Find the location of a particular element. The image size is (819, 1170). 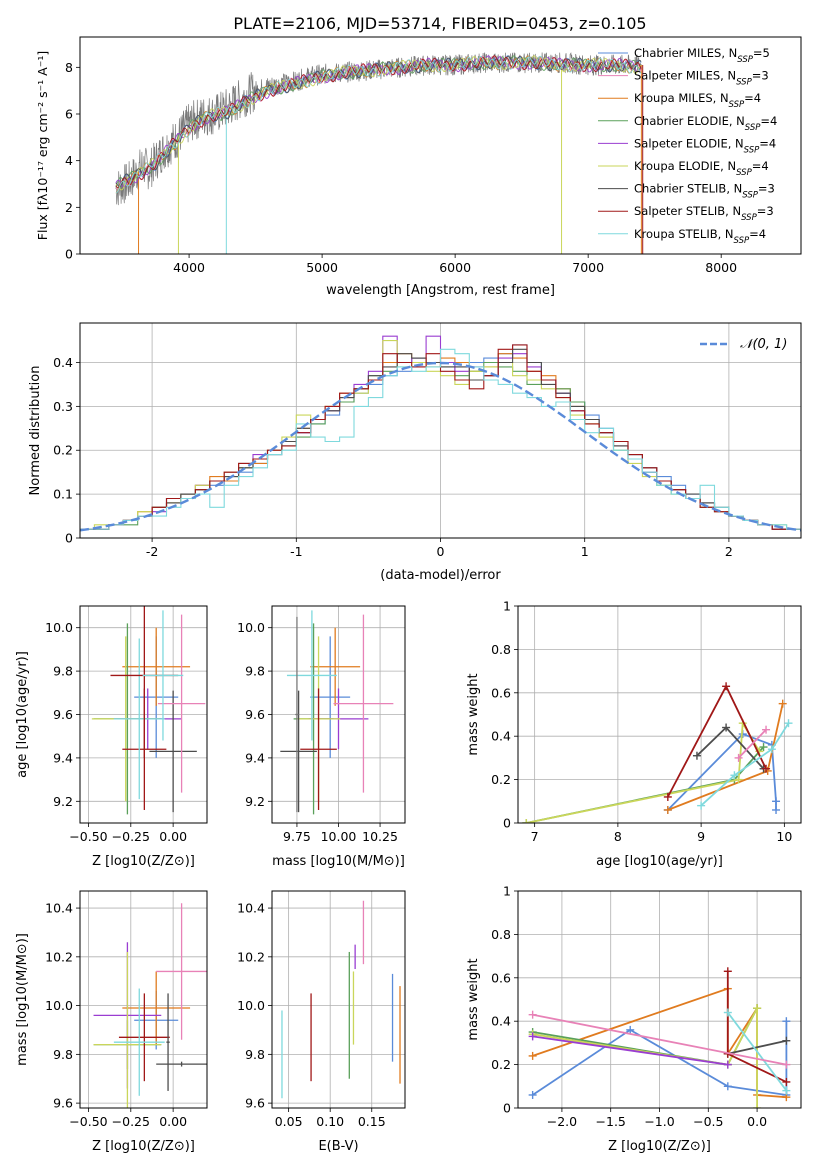

legend-label: Kroupa MILES, NSSP=4 is located at coordinates (697, 100).